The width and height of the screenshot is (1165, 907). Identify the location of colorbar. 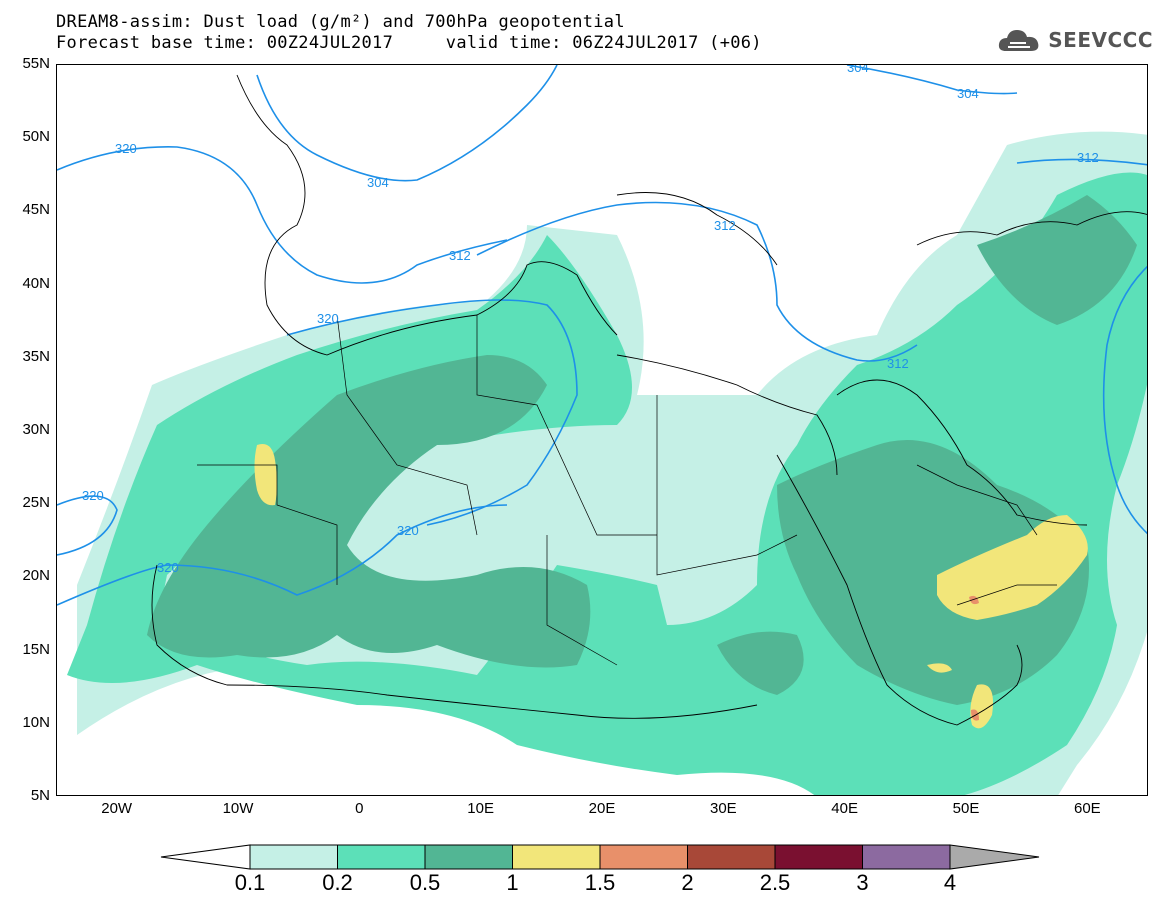
(600, 857).